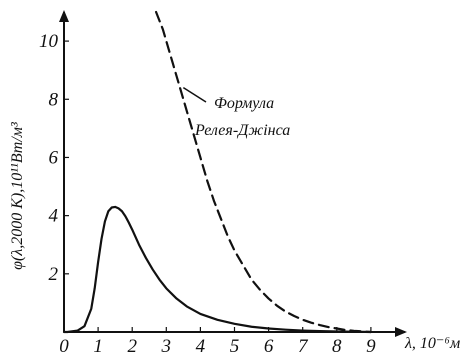  I want to click on y-tick-label: 2, so click(54, 274).